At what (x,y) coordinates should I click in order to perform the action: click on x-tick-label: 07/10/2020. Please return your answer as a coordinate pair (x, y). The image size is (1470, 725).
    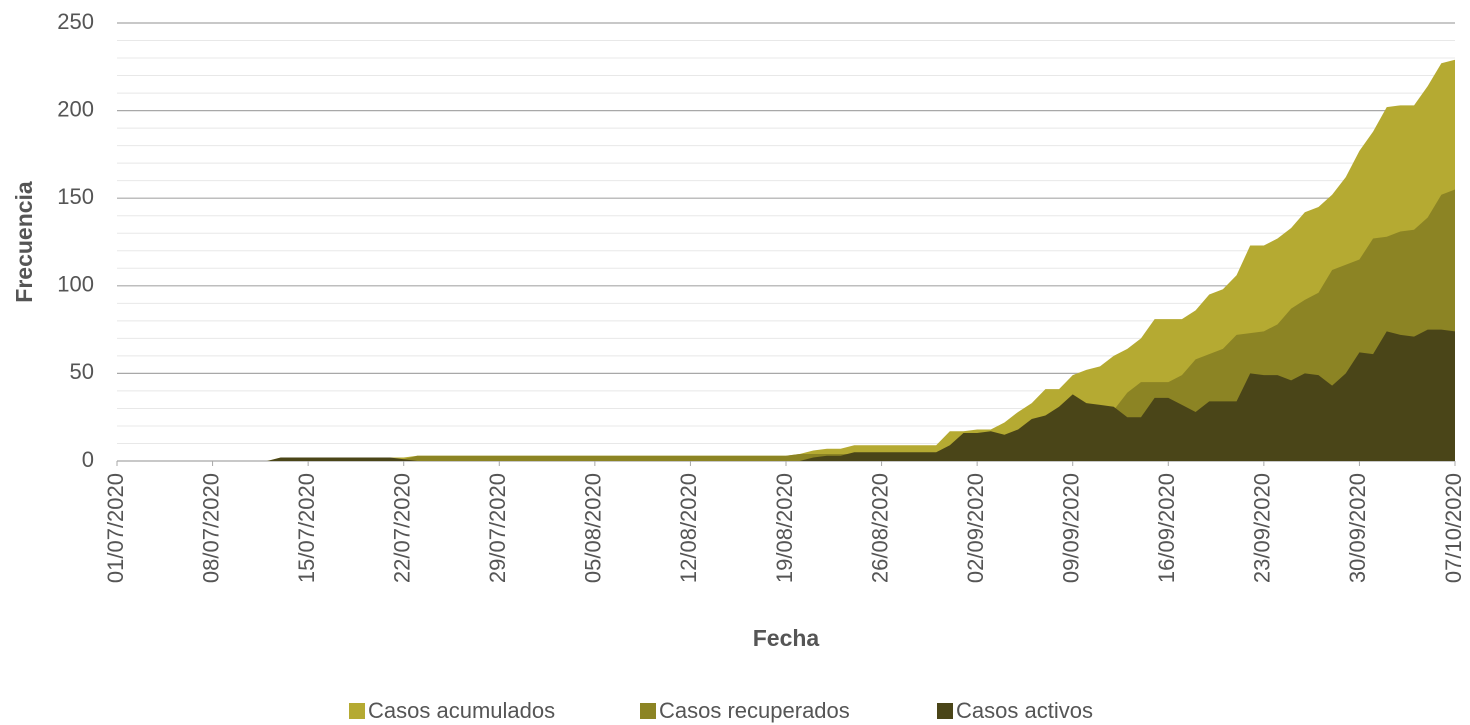
    Looking at the image, I should click on (1453, 528).